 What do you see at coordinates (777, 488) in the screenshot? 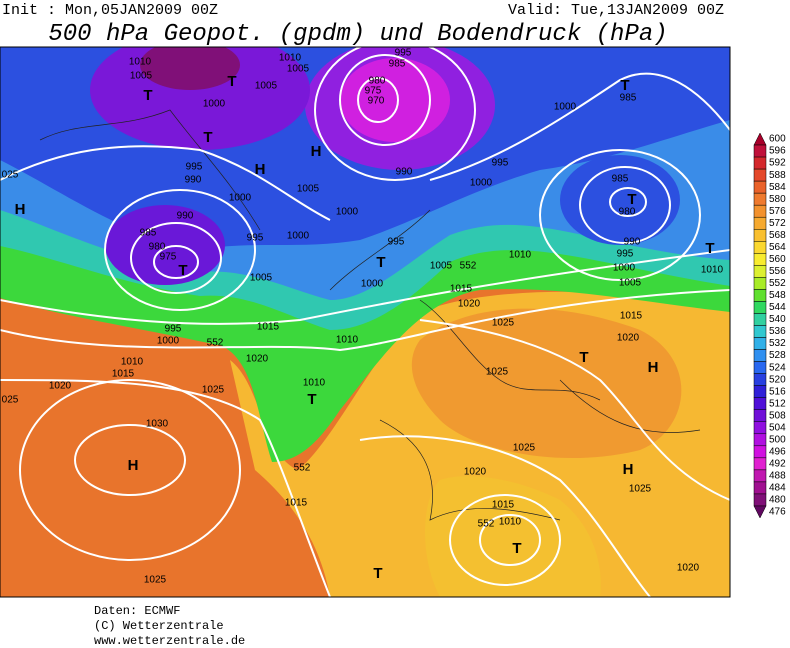
I see `colorbar-label: 484` at bounding box center [777, 488].